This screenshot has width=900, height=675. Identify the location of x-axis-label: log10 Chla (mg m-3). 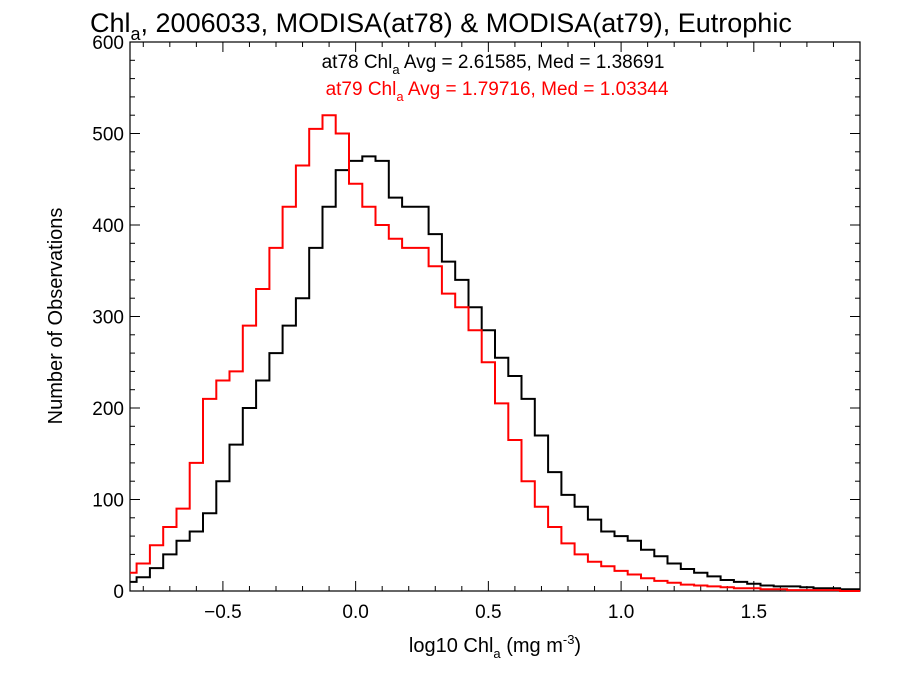
(495, 646).